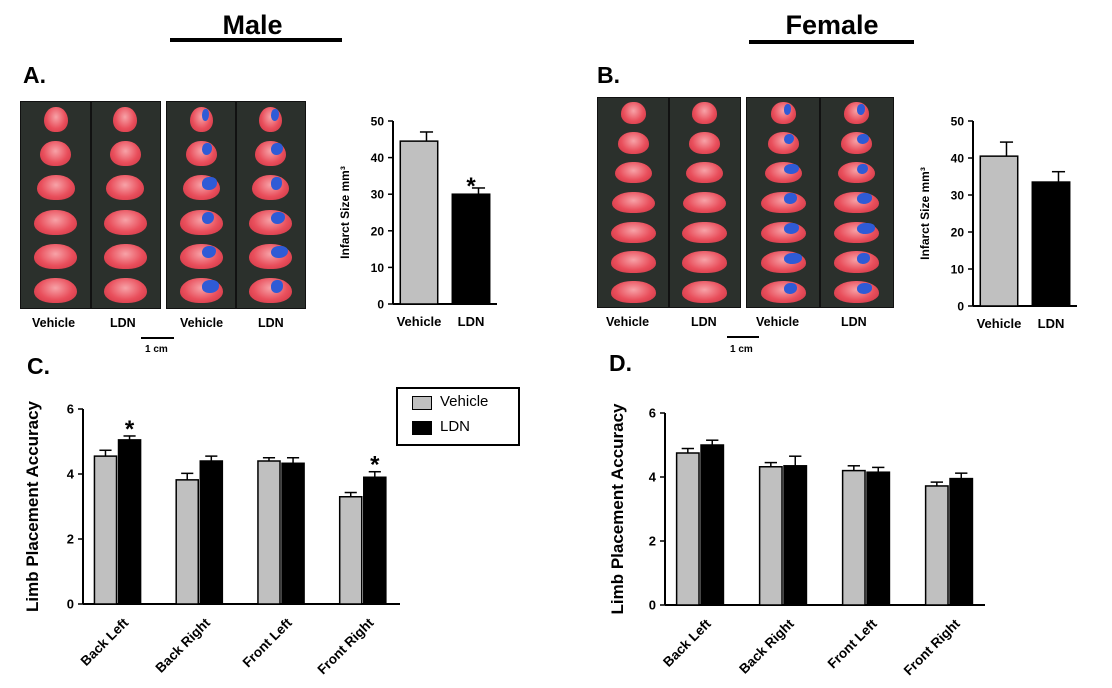 The image size is (1112, 688). What do you see at coordinates (464, 401) in the screenshot?
I see `legend-label-vehicle: Vehicle` at bounding box center [464, 401].